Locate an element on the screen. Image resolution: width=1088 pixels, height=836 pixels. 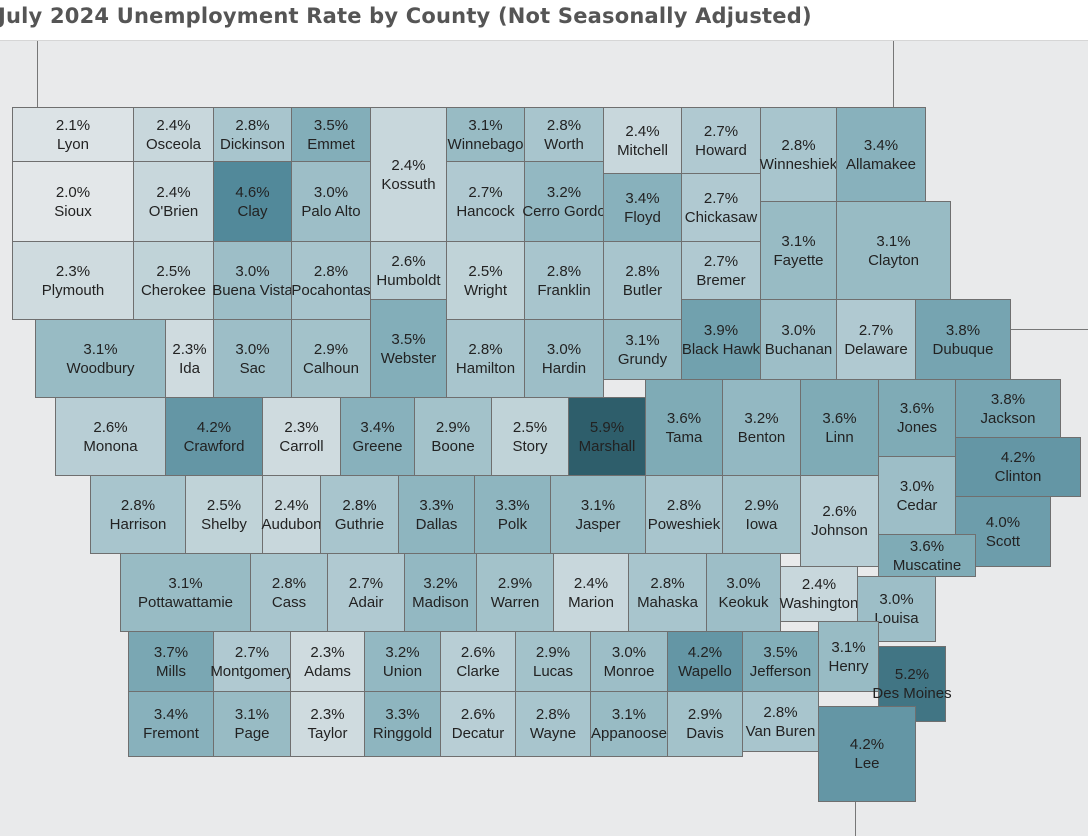
county-mitchell: 2.4% Mitchell is located at coordinates (642, 140).